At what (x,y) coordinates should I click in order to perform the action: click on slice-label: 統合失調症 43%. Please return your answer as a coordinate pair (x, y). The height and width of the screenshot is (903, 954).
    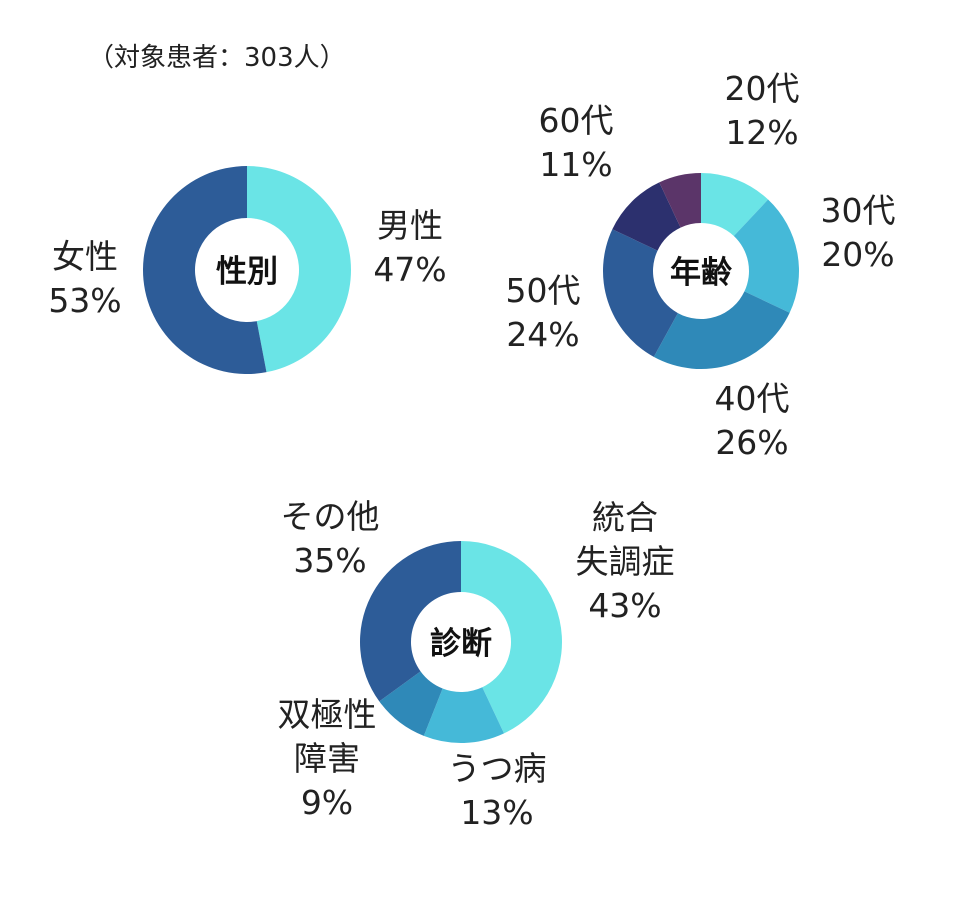
    Looking at the image, I should click on (625, 561).